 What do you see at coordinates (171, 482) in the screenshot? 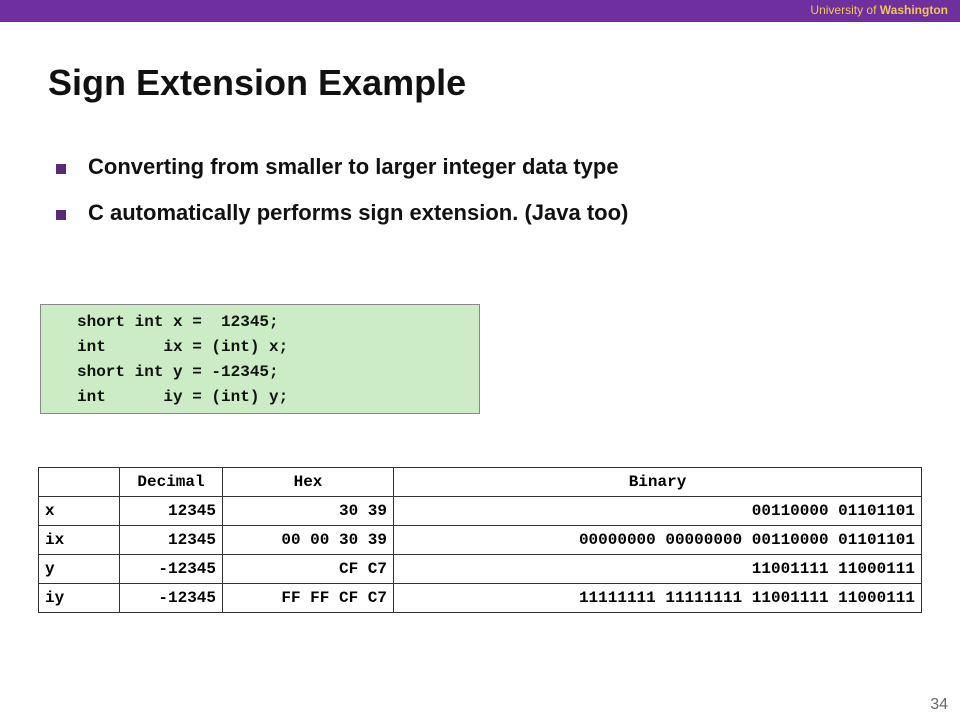
I see `header-cell: Decimal` at bounding box center [171, 482].